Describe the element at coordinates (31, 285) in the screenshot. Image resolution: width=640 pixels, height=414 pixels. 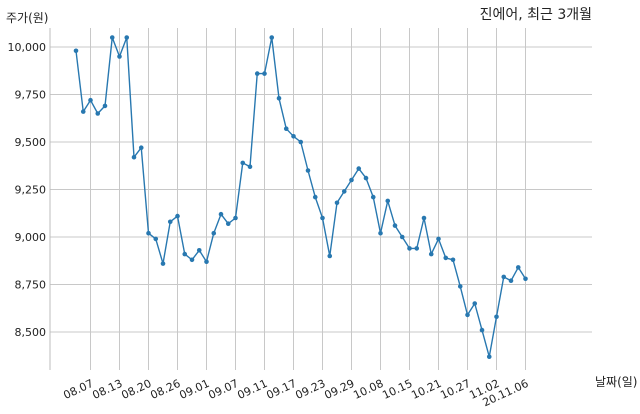
I see `y-tick-label: 8,750` at that location.